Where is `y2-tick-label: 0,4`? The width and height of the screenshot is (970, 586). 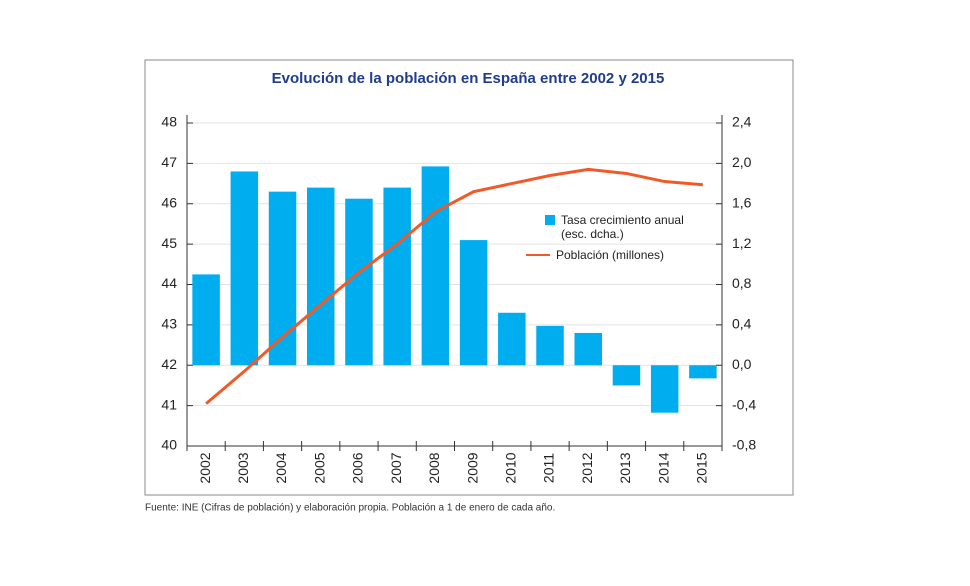
y2-tick-label: 0,4 is located at coordinates (742, 324).